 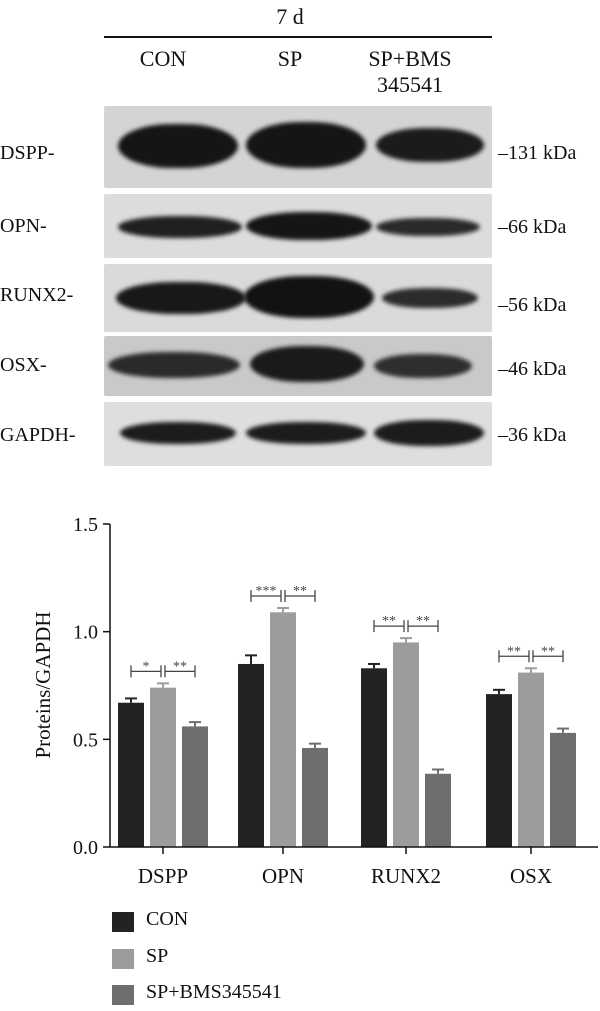 I want to click on blot-strip-gapdh, so click(x=298, y=434).